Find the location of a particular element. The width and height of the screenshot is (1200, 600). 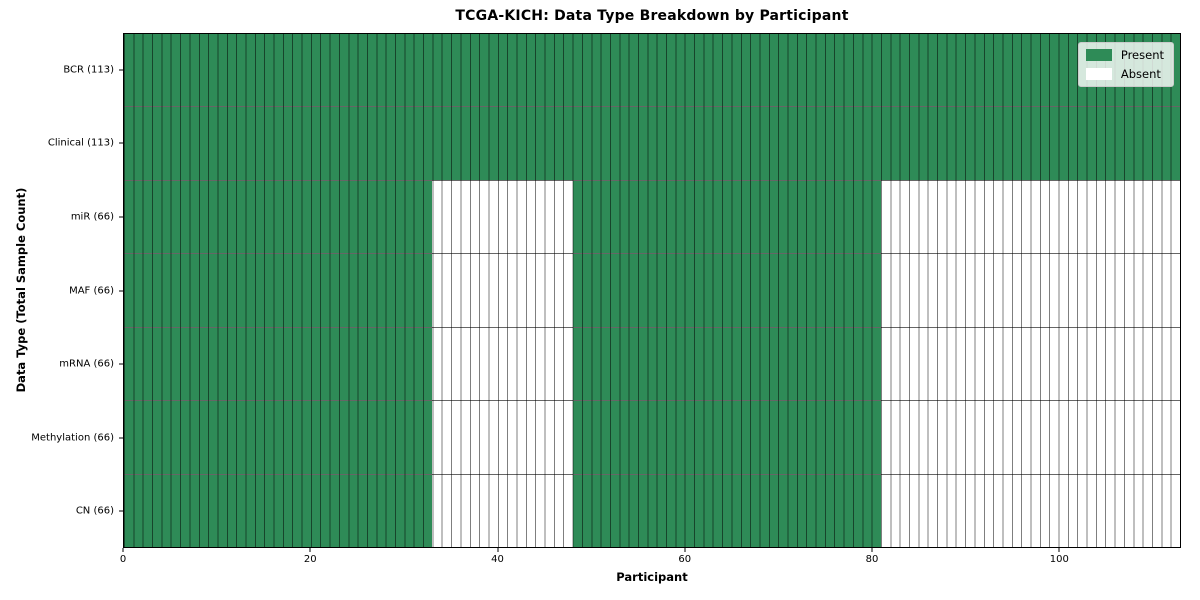

x-axis-ticks: 0 20 40 60 80 100 is located at coordinates (650, 559).